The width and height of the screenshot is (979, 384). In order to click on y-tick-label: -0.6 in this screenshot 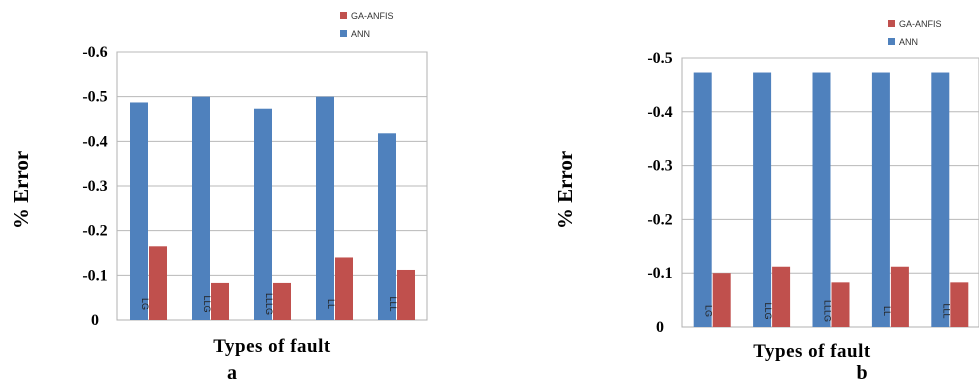, I will do `click(94, 52)`.